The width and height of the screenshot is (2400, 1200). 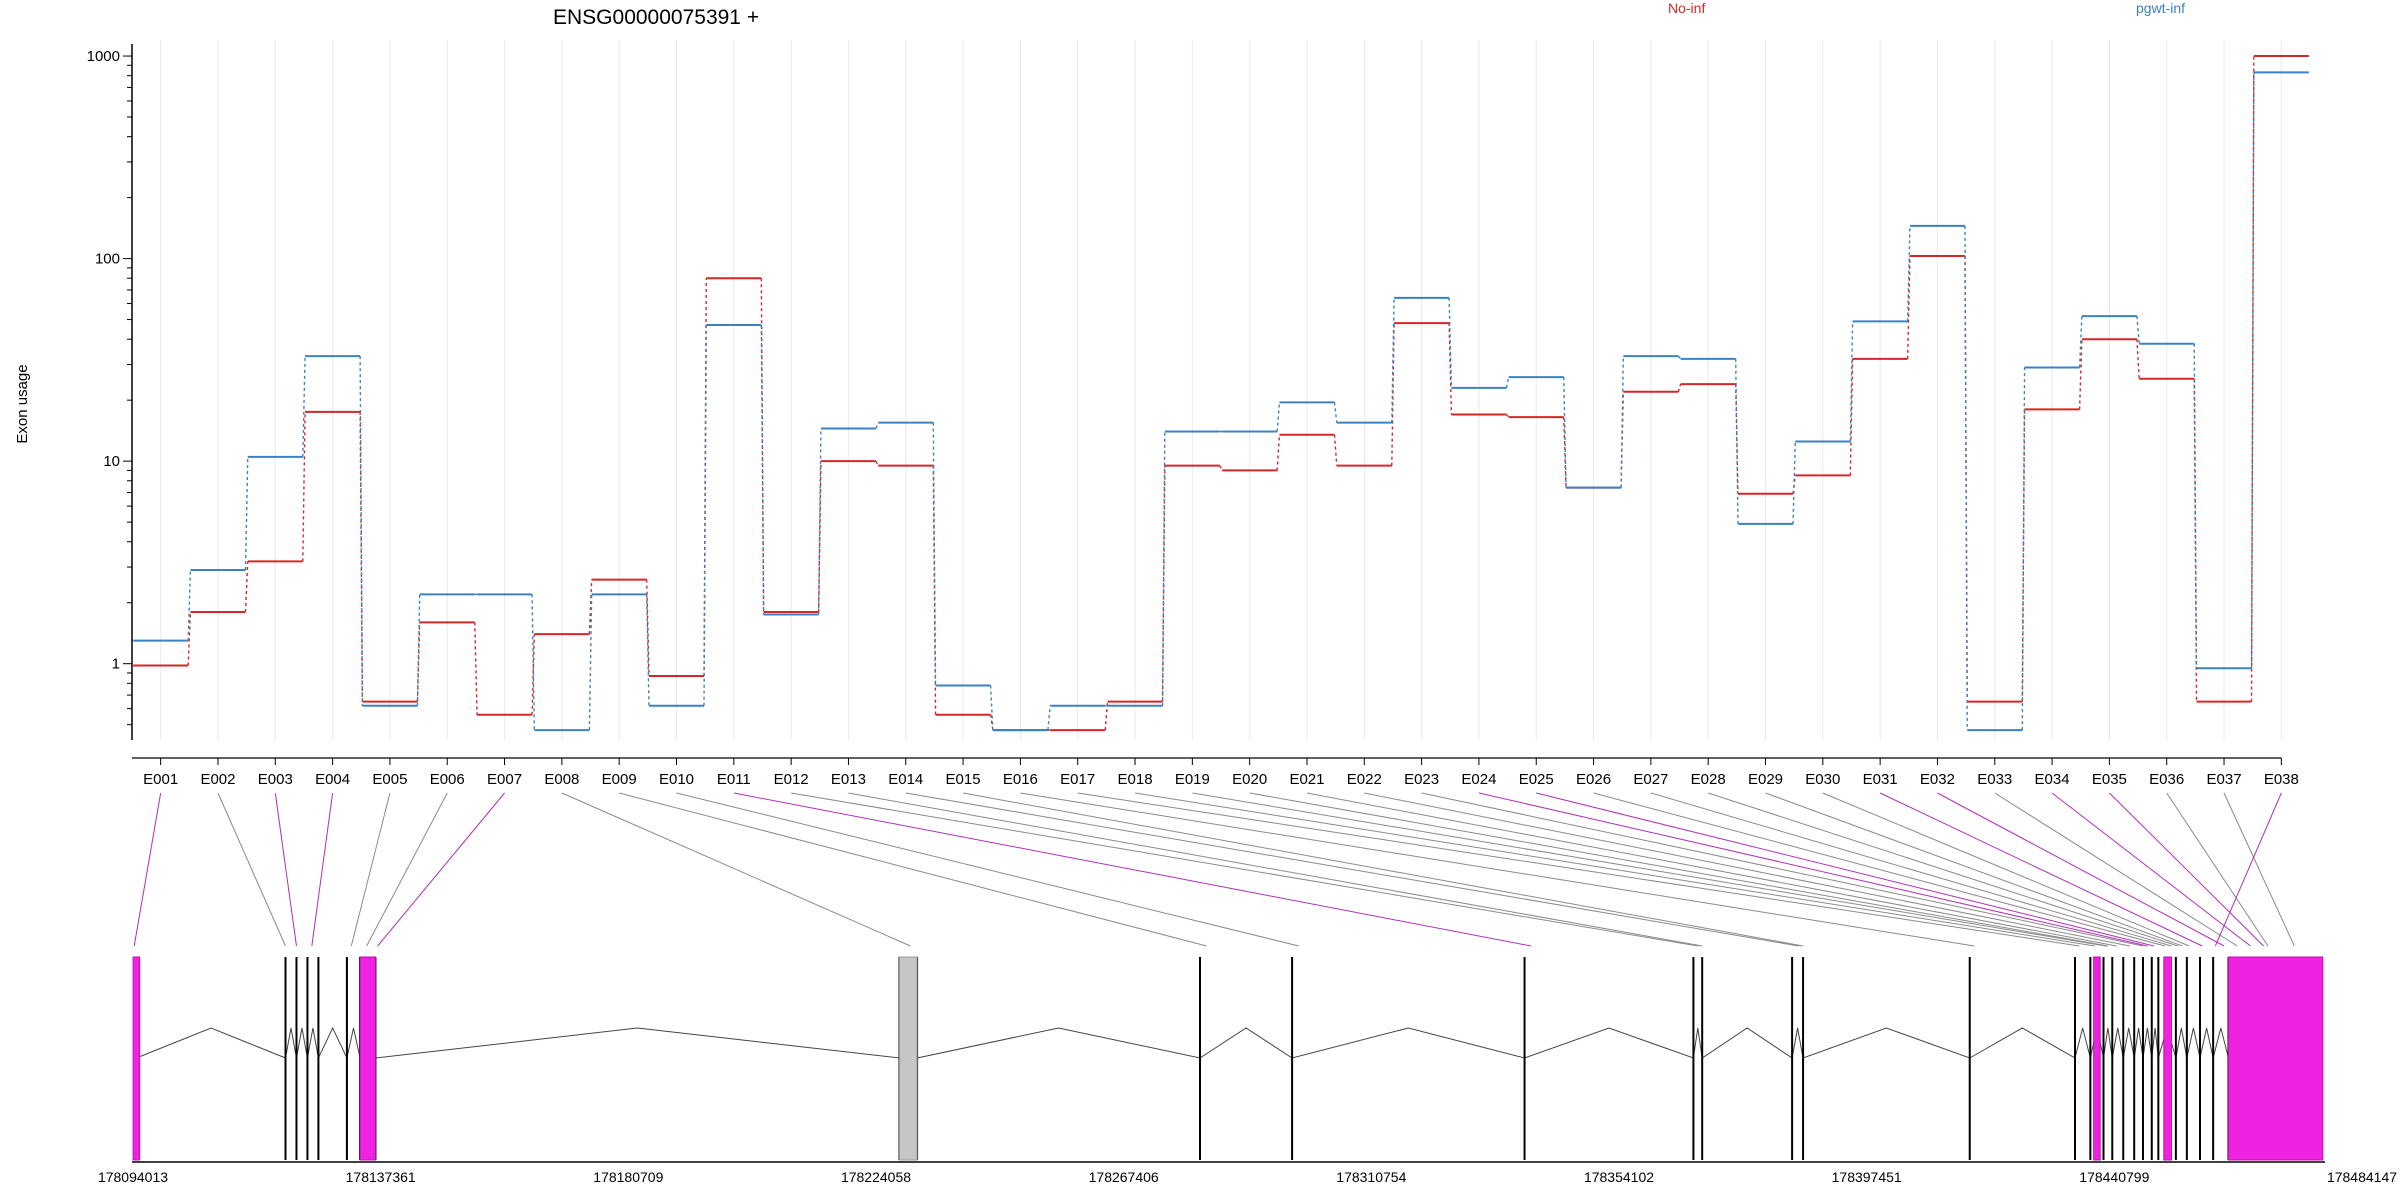 I want to click on x-tick-label: E005, so click(x=389, y=779).